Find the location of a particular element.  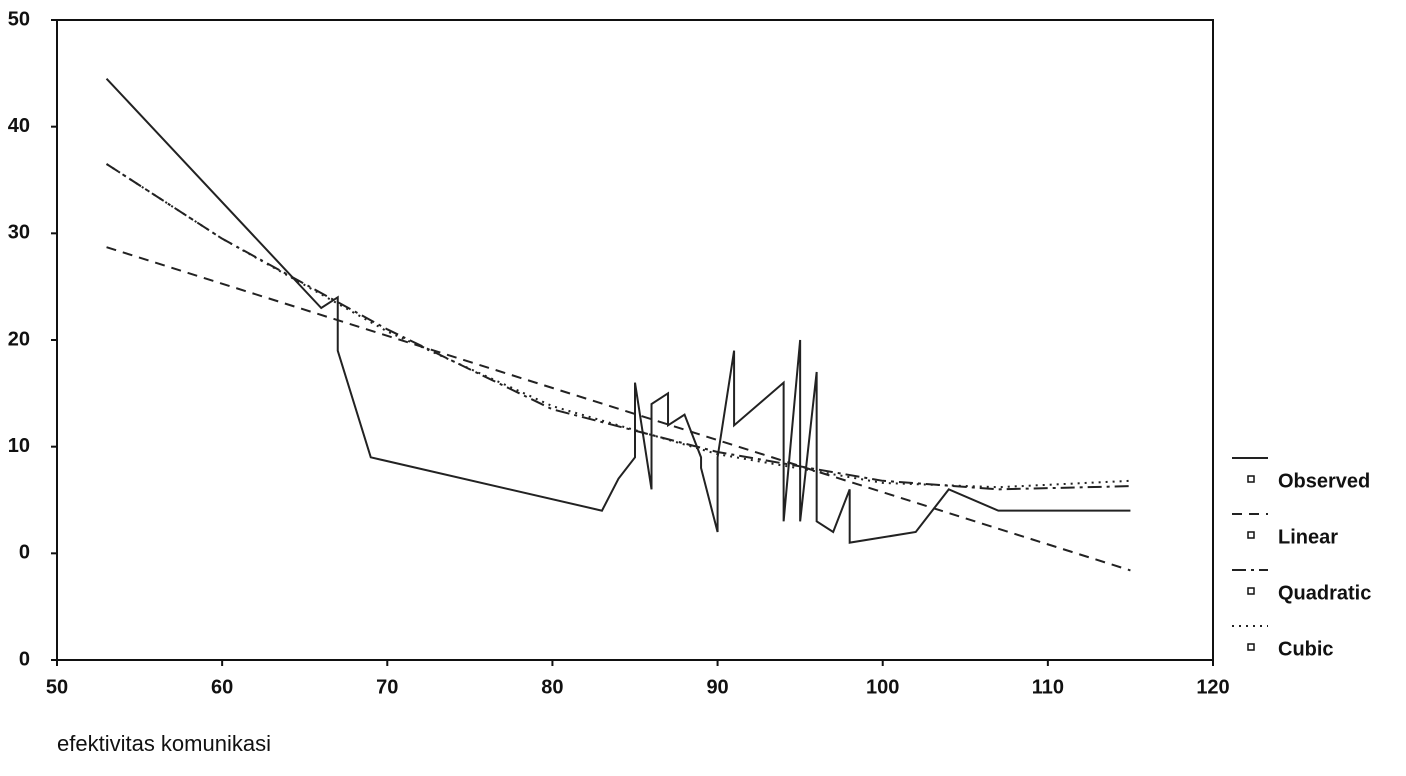

y-tick-label: 30 is located at coordinates (19, 233).